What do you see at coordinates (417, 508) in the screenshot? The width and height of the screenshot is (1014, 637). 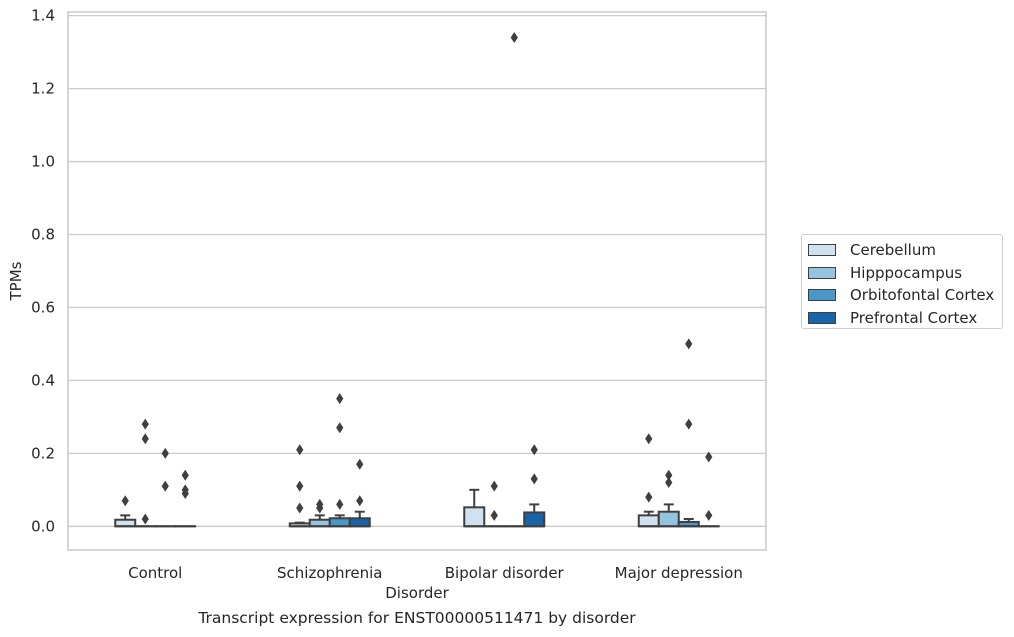 I see `box-layer` at bounding box center [417, 508].